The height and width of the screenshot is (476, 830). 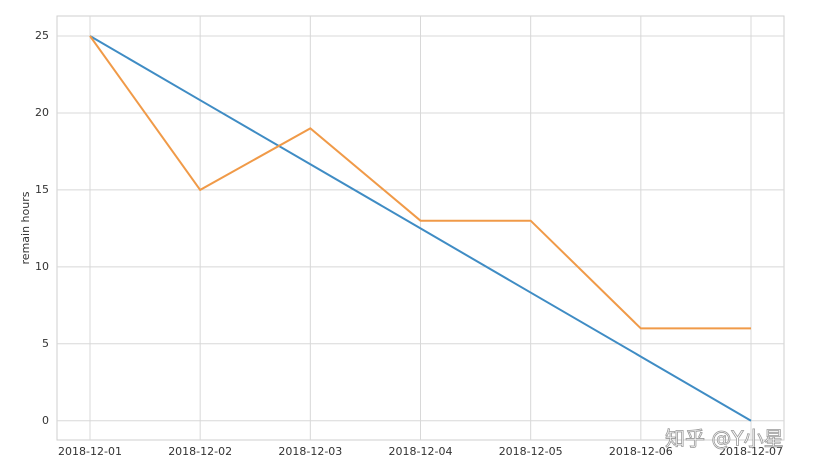 I want to click on x-tick-label: 2018-12-05, so click(x=531, y=451).